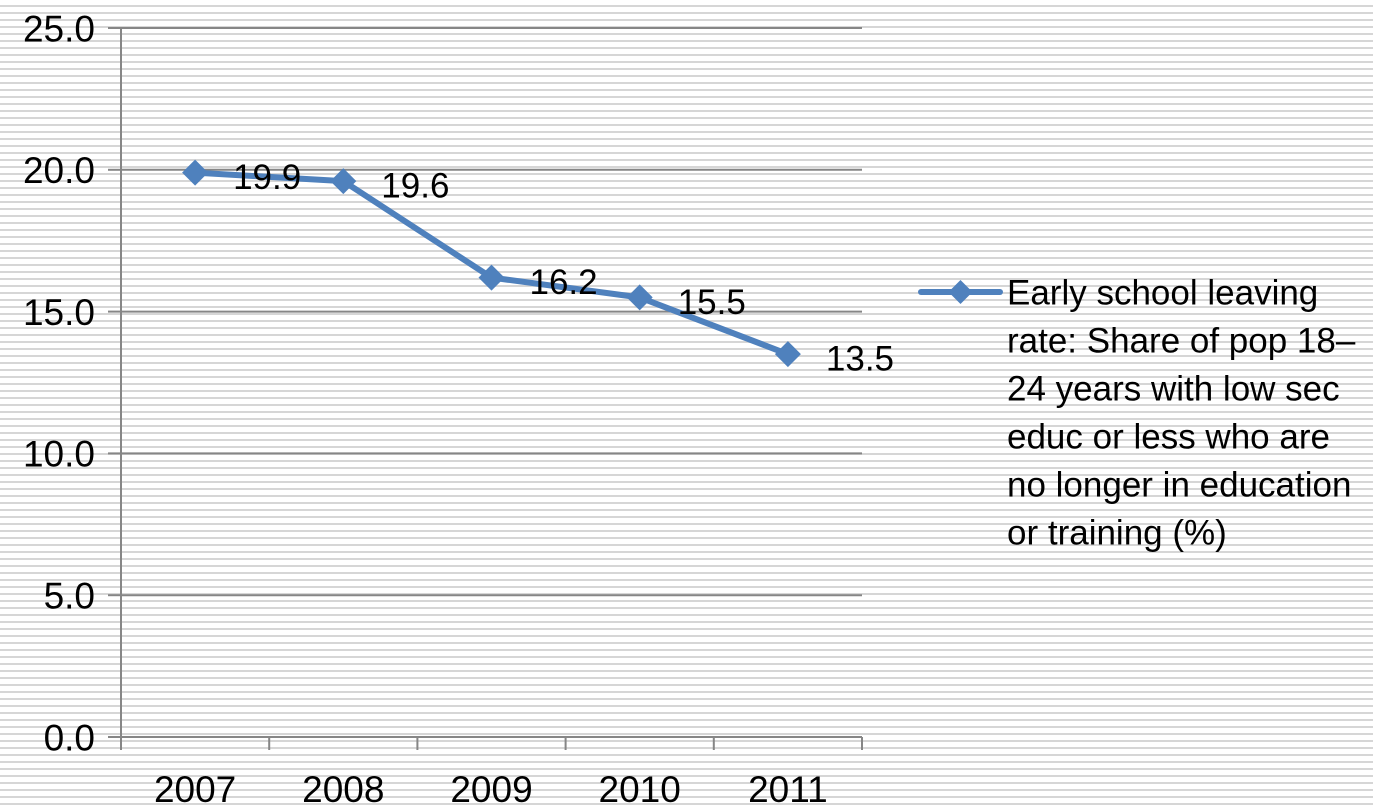 This screenshot has height=806, width=1373. What do you see at coordinates (415, 186) in the screenshot?
I see `data-label: 19.6` at bounding box center [415, 186].